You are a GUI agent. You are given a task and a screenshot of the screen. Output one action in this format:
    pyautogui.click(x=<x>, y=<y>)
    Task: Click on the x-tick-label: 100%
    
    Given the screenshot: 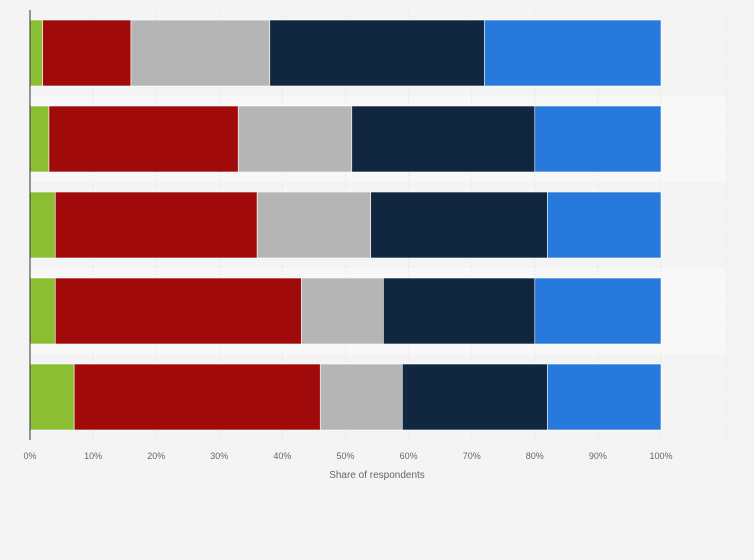 What is the action you would take?
    pyautogui.click(x=660, y=456)
    